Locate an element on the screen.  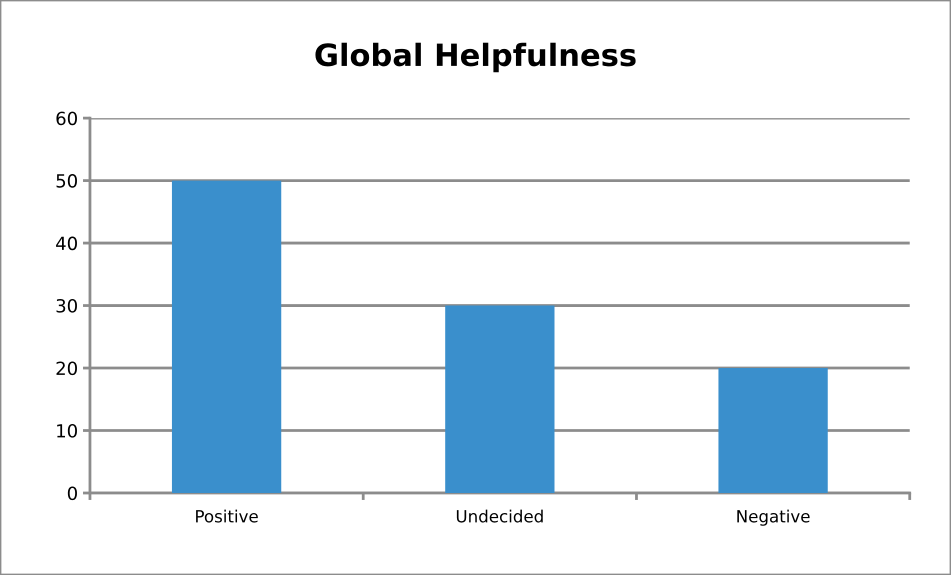
y-tick-label: 50 is located at coordinates (66, 181).